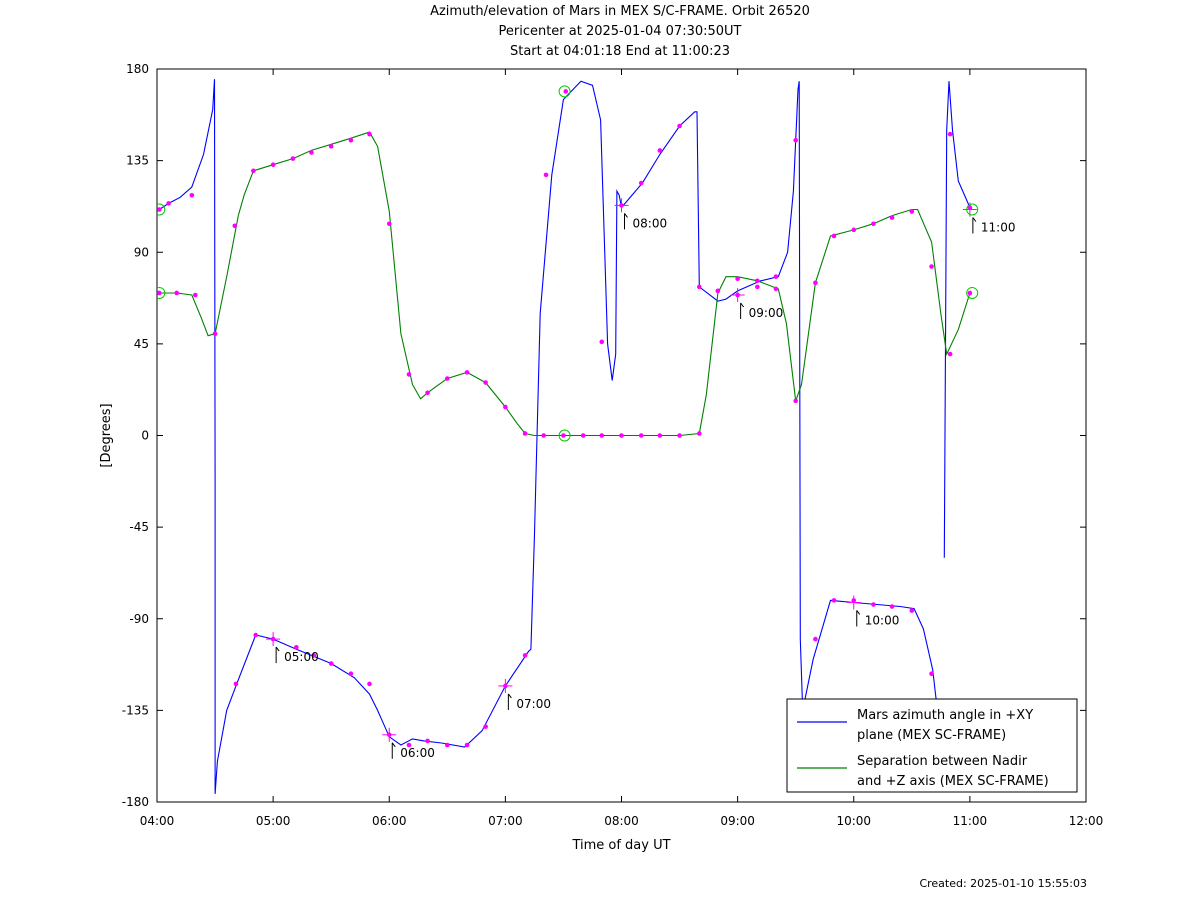  What do you see at coordinates (137, 161) in the screenshot?
I see `y-tick-label: 135` at bounding box center [137, 161].